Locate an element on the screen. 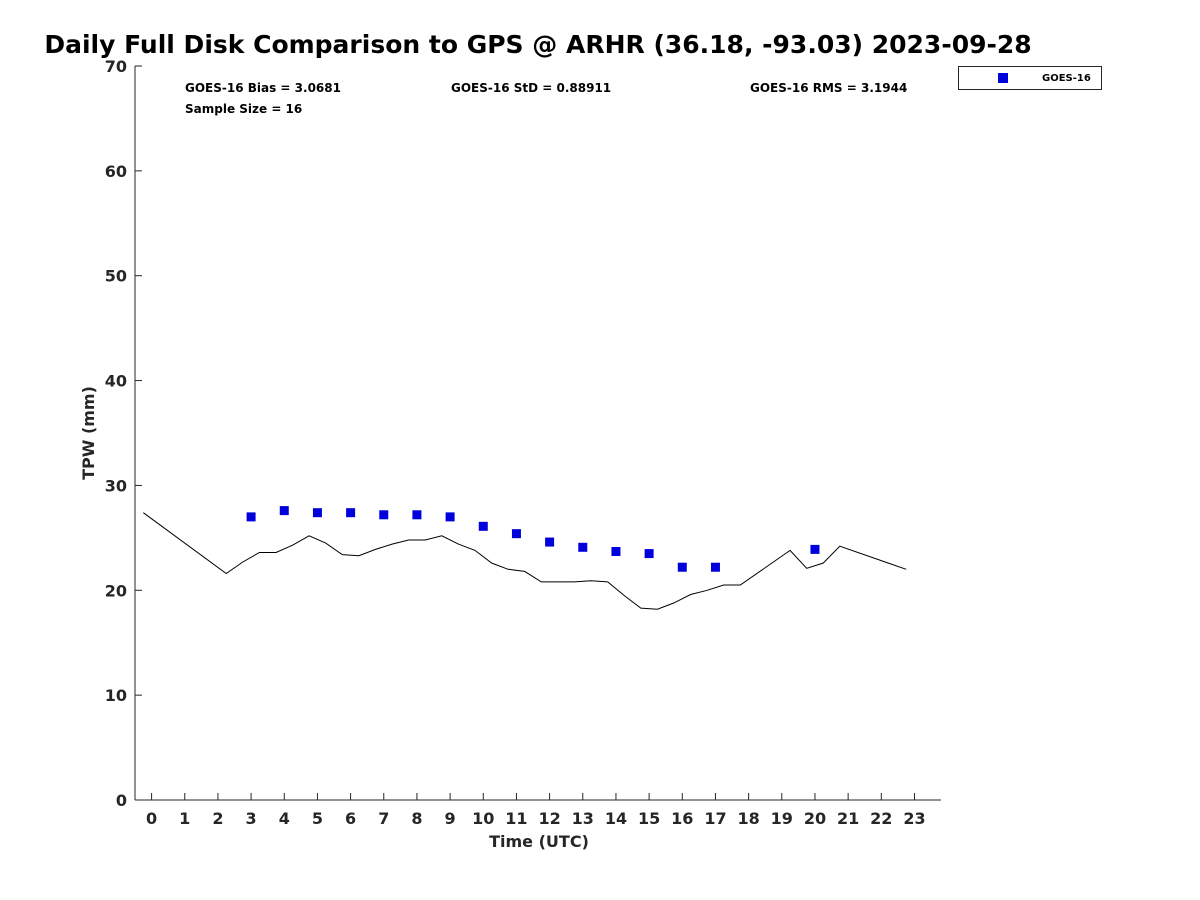  x-tick-label: 14 is located at coordinates (616, 818).